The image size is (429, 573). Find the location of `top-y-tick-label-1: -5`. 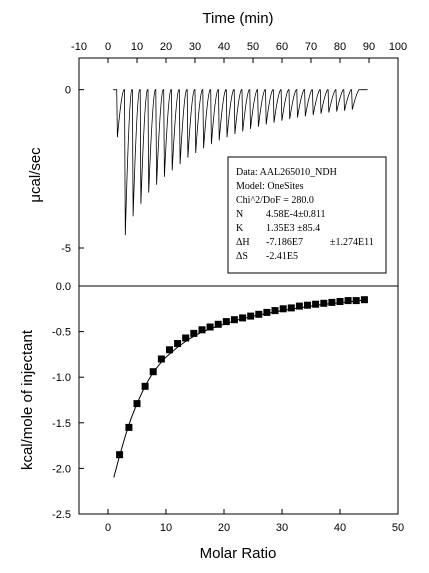

top-y-tick-label-1: -5 is located at coordinates (66, 249).